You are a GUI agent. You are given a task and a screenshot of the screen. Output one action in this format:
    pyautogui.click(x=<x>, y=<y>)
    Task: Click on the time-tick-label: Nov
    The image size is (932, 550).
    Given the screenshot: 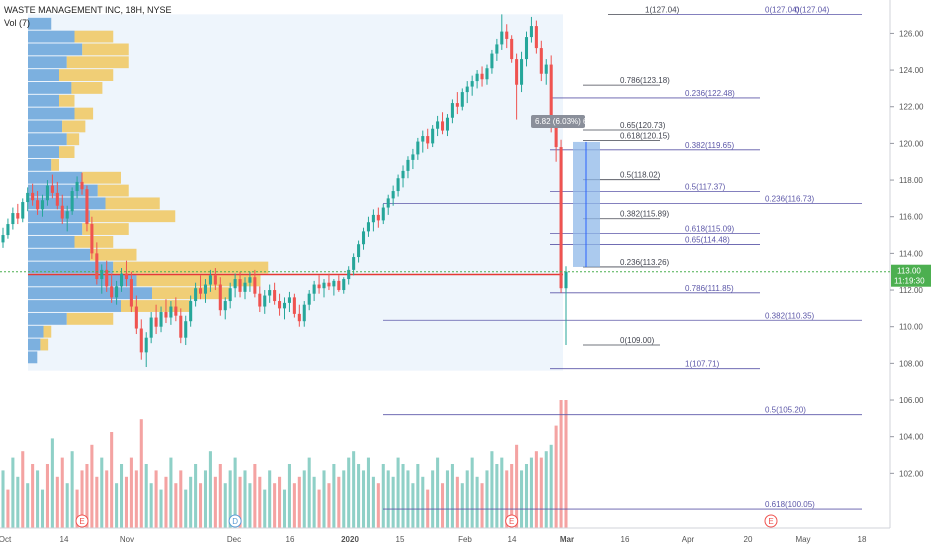 What is the action you would take?
    pyautogui.click(x=127, y=539)
    